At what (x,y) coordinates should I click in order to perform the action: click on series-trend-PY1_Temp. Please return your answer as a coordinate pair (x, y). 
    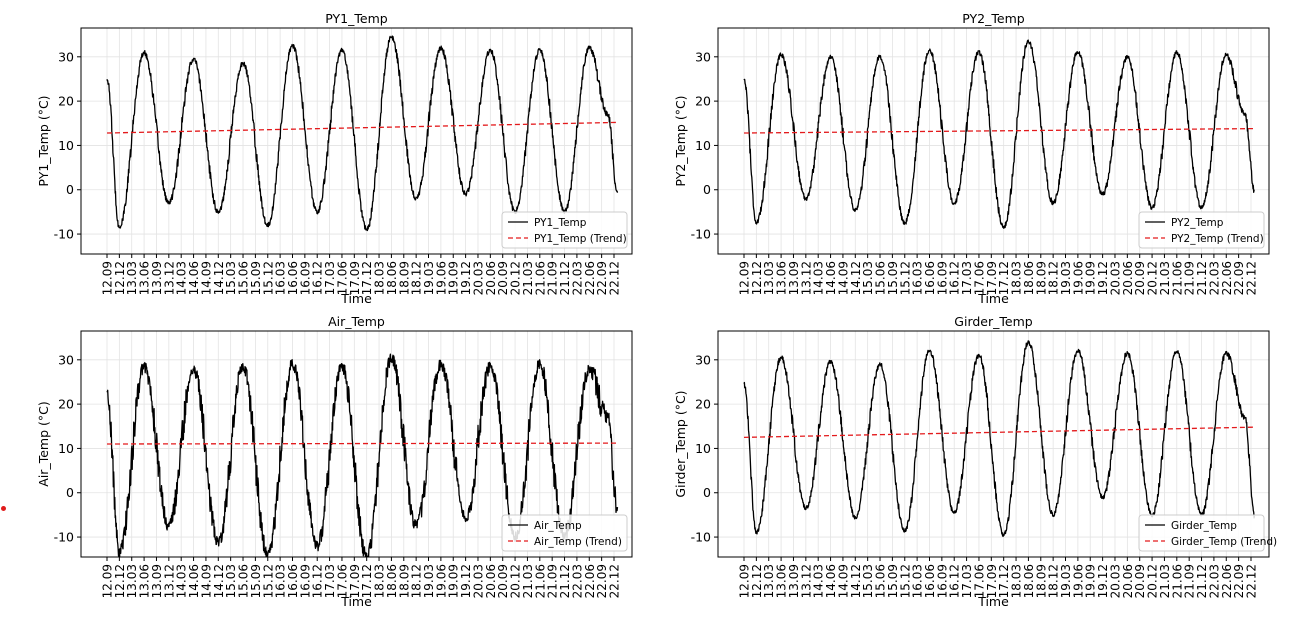
    Looking at the image, I should click on (362, 127).